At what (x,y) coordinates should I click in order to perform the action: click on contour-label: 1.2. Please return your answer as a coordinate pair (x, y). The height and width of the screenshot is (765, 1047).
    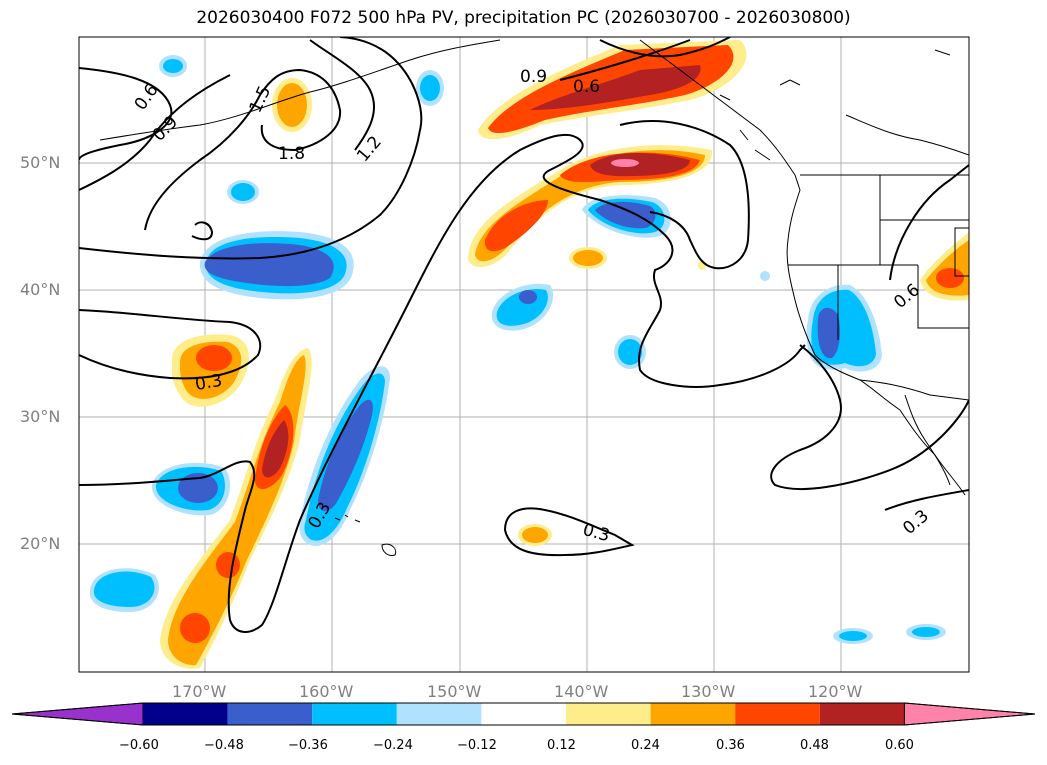
    Looking at the image, I should click on (369, 149).